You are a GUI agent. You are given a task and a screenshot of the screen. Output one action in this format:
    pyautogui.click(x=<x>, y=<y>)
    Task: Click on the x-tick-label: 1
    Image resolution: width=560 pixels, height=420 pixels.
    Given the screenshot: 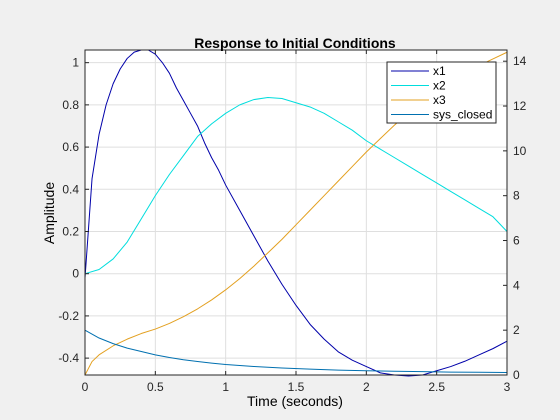 What is the action you would take?
    pyautogui.click(x=225, y=387)
    